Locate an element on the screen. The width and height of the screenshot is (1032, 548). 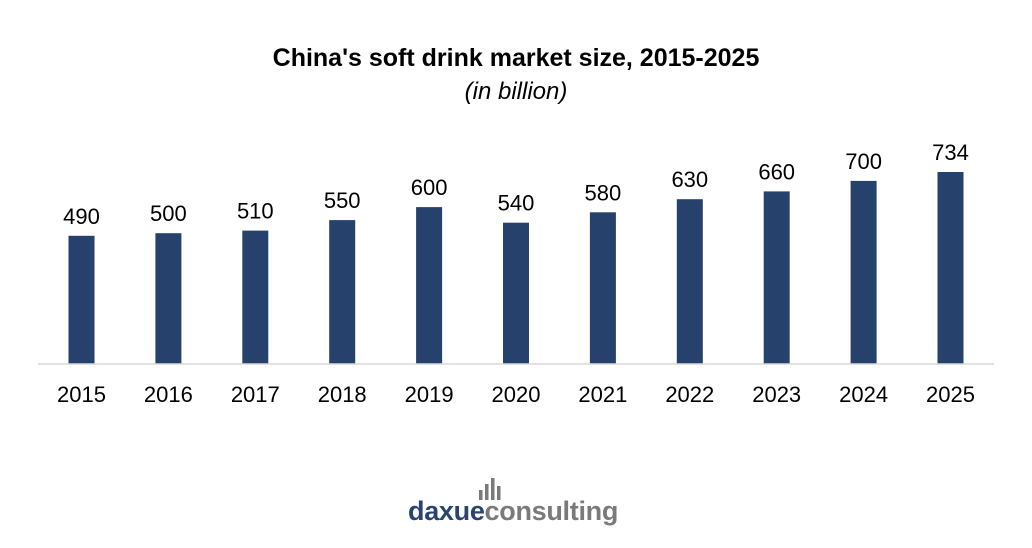
x-tick-label-2015: 2015 is located at coordinates (81, 394).